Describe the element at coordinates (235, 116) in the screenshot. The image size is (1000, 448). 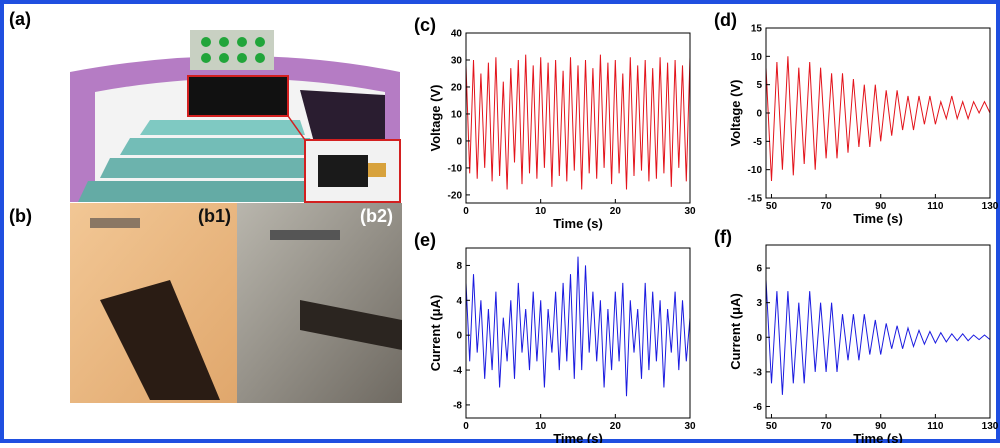
I see `illustration` at that location.